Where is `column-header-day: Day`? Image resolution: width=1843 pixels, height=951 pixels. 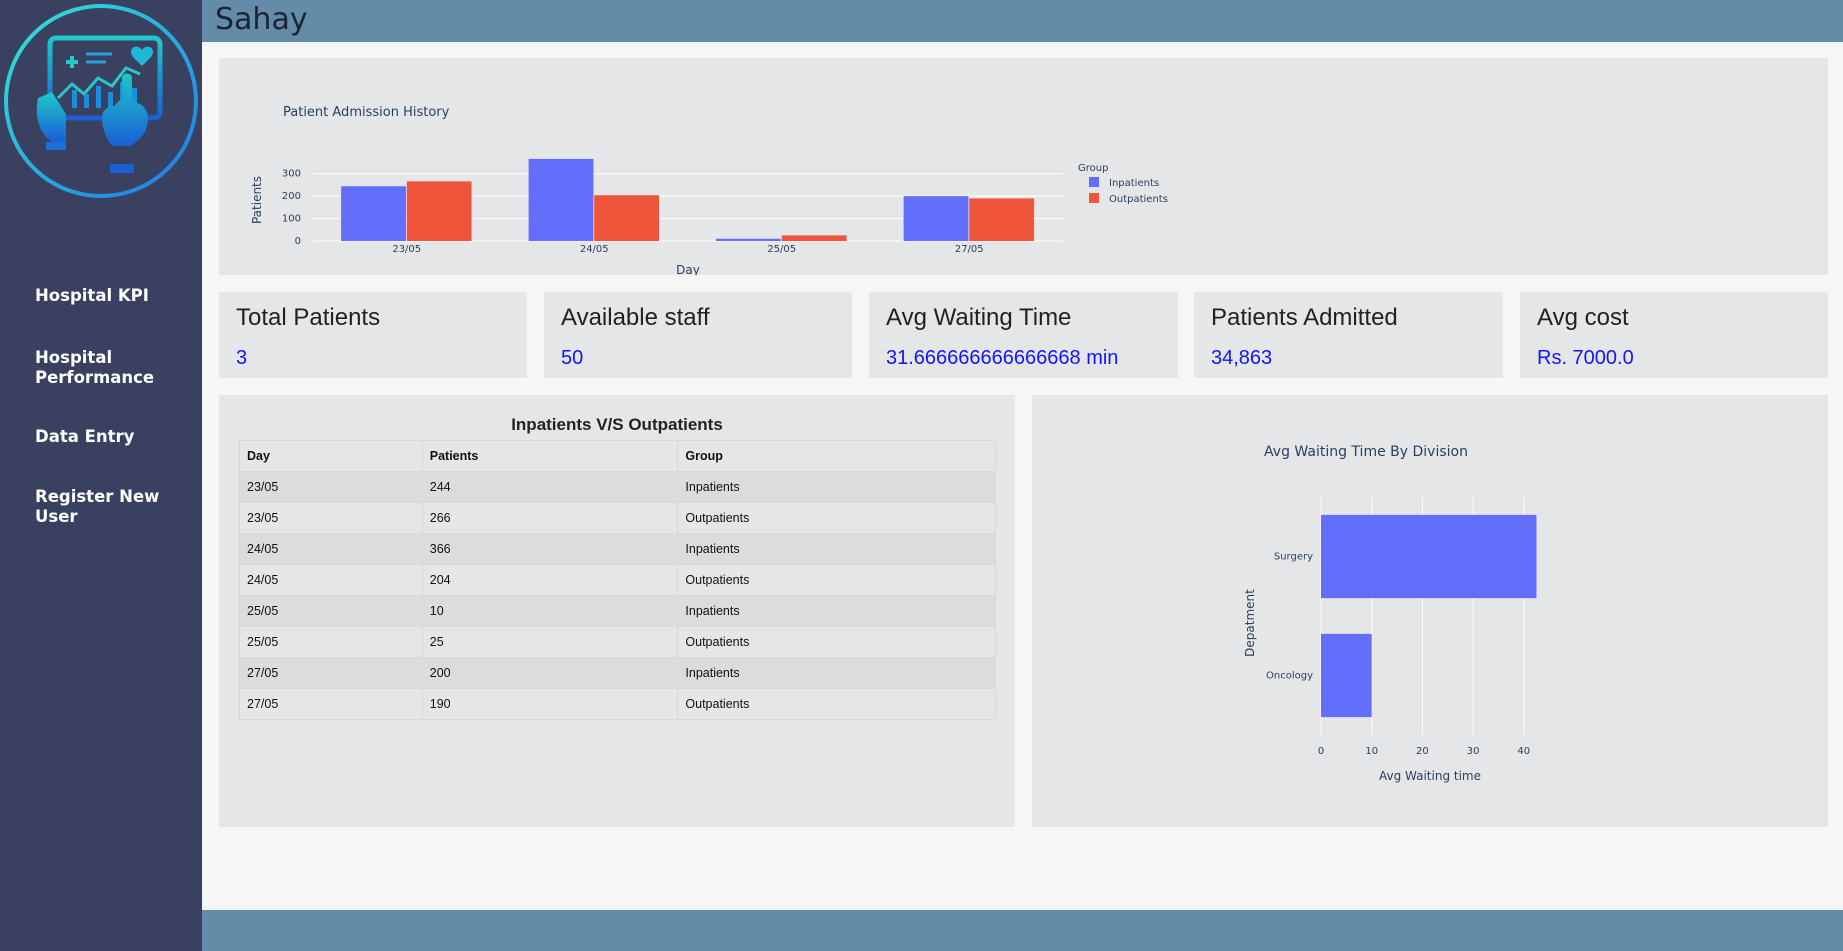
column-header-day: Day is located at coordinates (331, 456).